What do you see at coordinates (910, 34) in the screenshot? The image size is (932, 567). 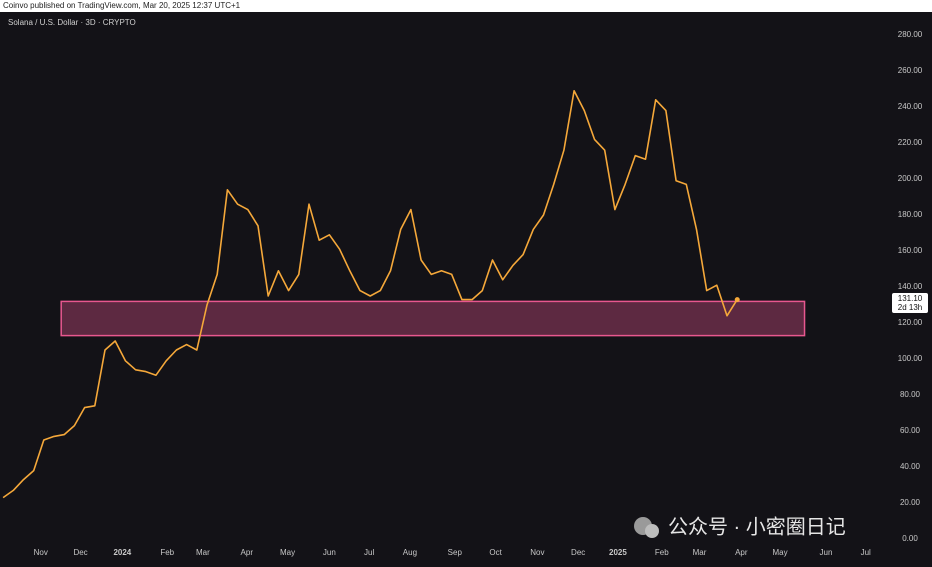 I see `y-tick-label: 280.00` at bounding box center [910, 34].